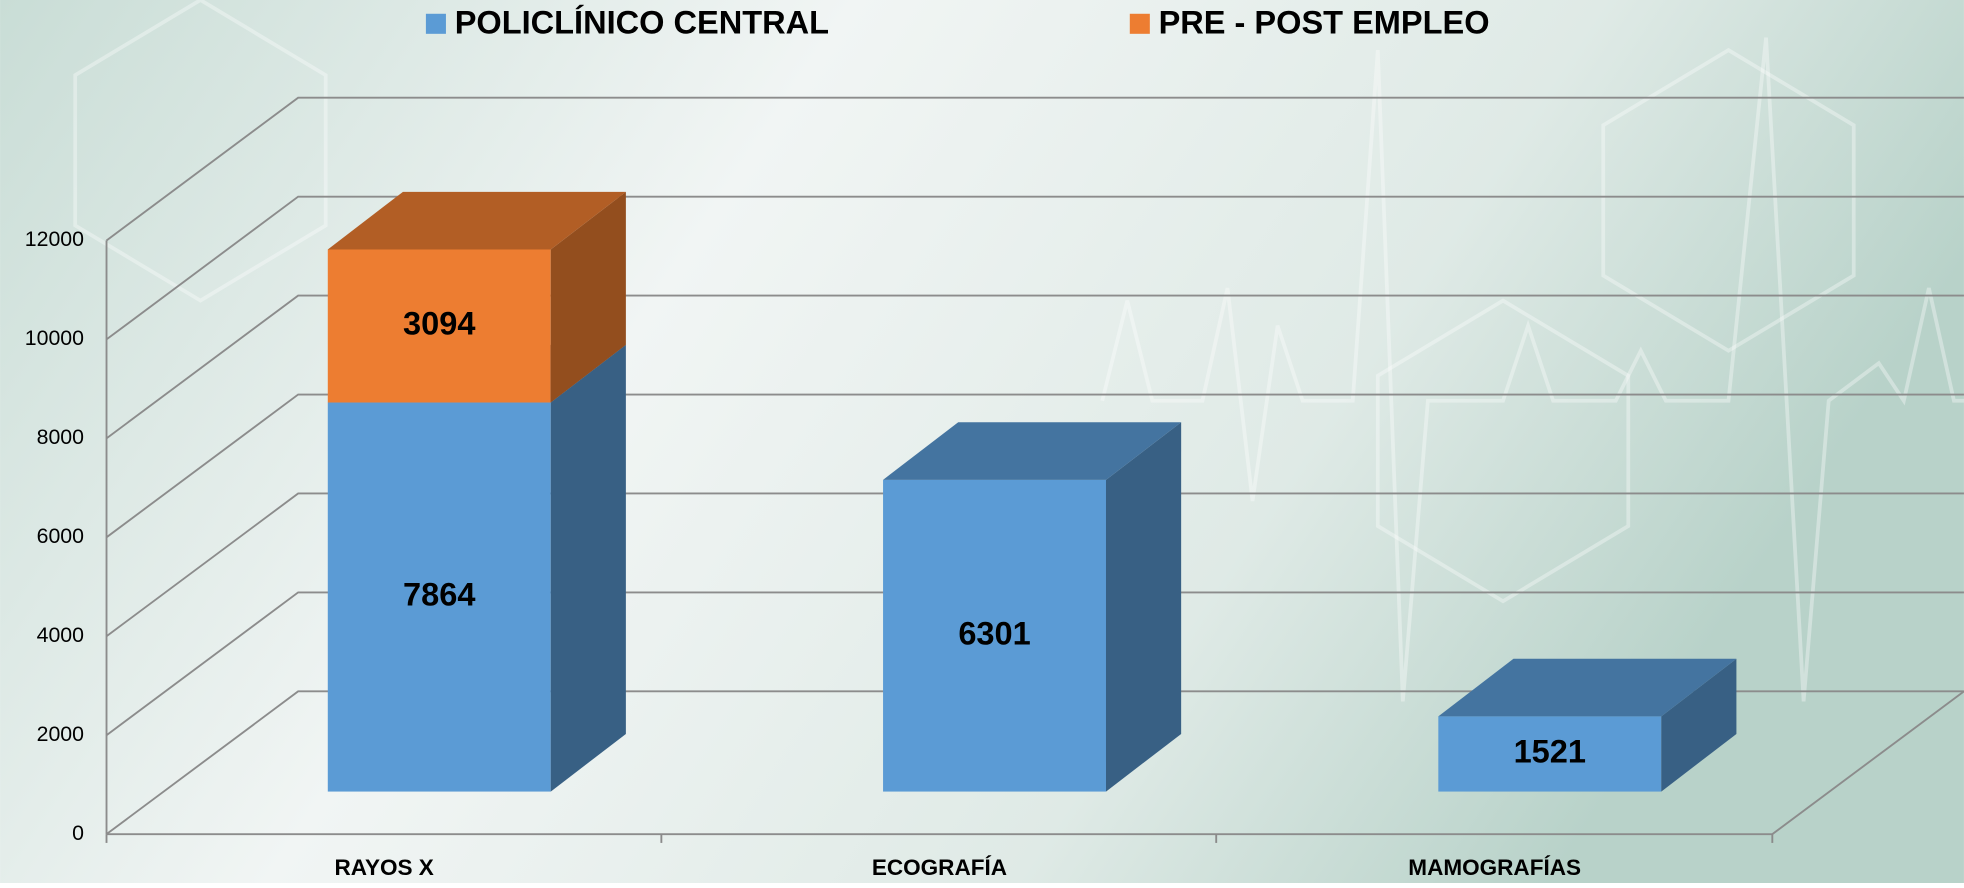 The width and height of the screenshot is (1964, 888). I want to click on legend-label: PRE - POST EMPLEO, so click(1324, 23).